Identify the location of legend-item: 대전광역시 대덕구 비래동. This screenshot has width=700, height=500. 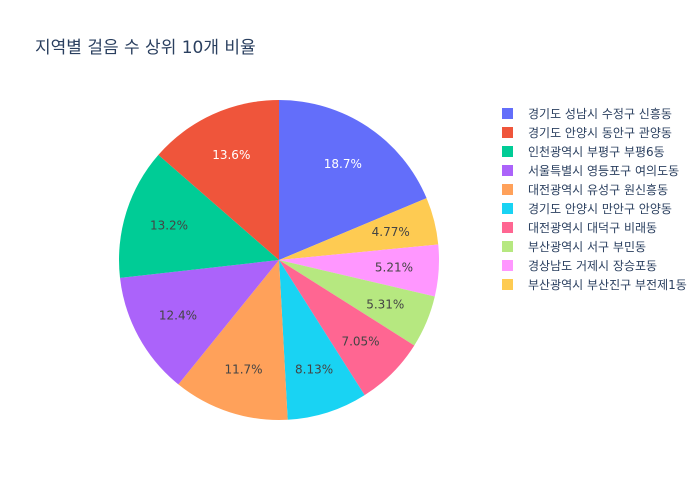
(593, 227).